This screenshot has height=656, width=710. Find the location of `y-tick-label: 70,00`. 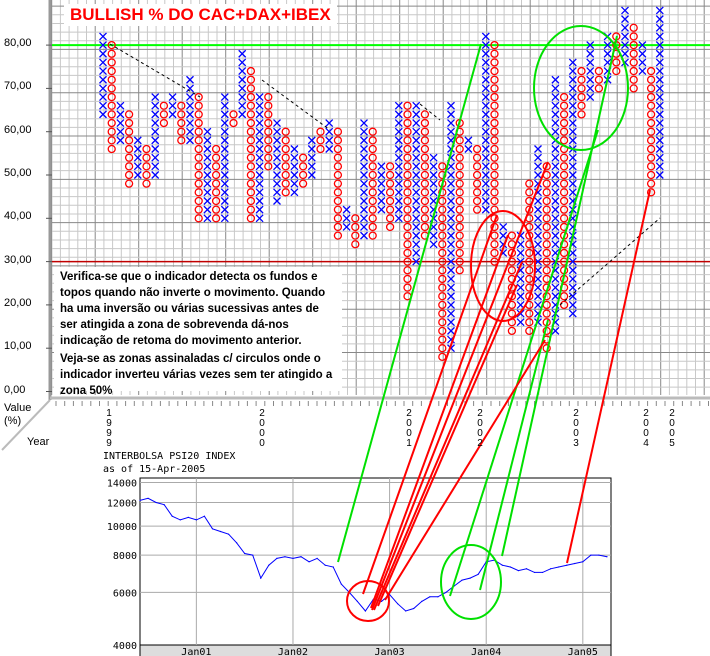

y-tick-label: 70,00 is located at coordinates (18, 86).